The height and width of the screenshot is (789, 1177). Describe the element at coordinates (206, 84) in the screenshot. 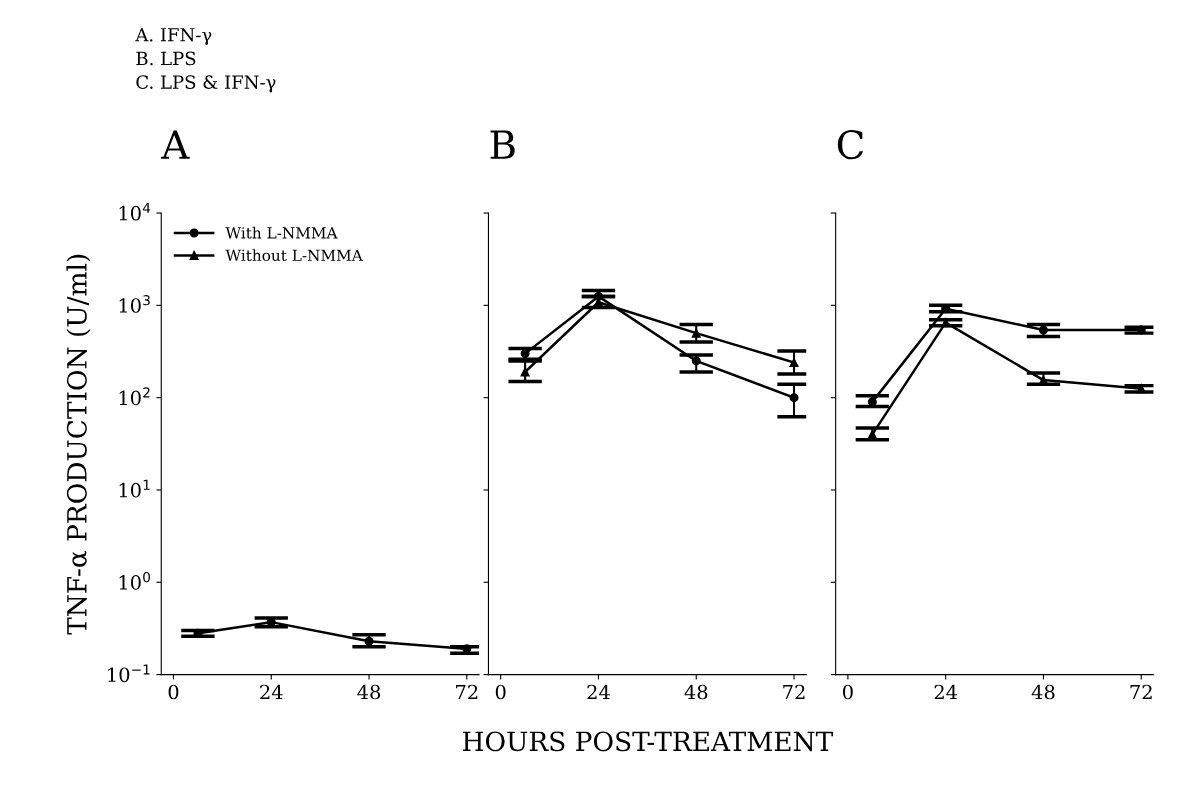

I see `text: C. LPS & IFN-γ` at that location.